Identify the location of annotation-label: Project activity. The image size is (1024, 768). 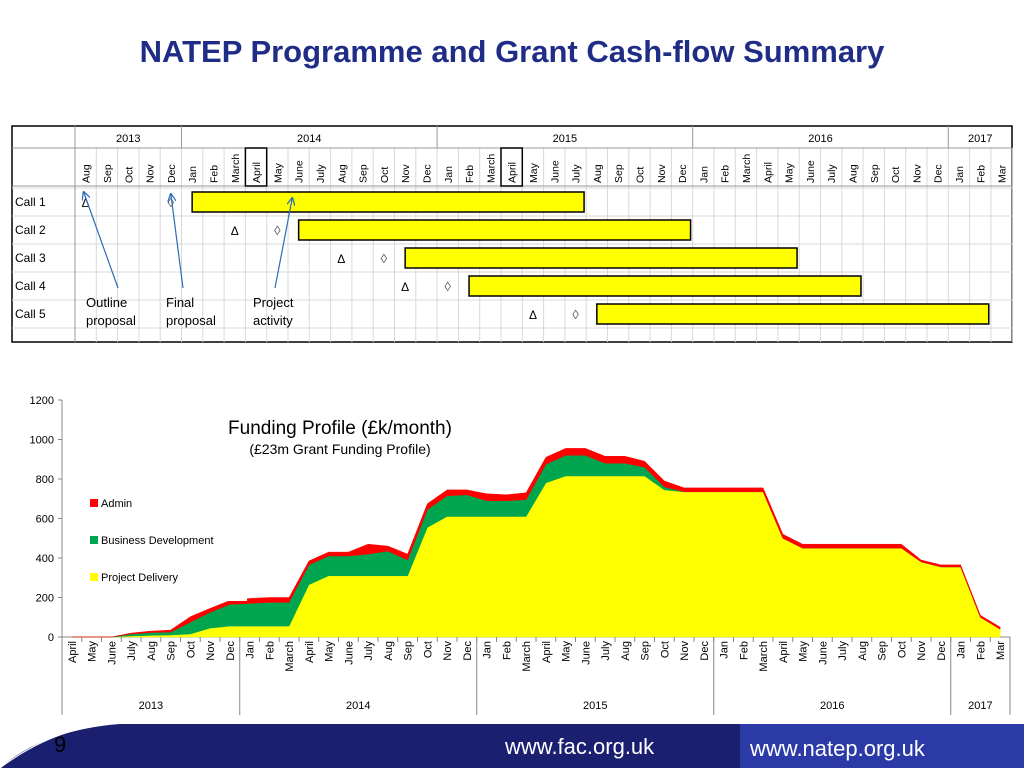
(273, 311).